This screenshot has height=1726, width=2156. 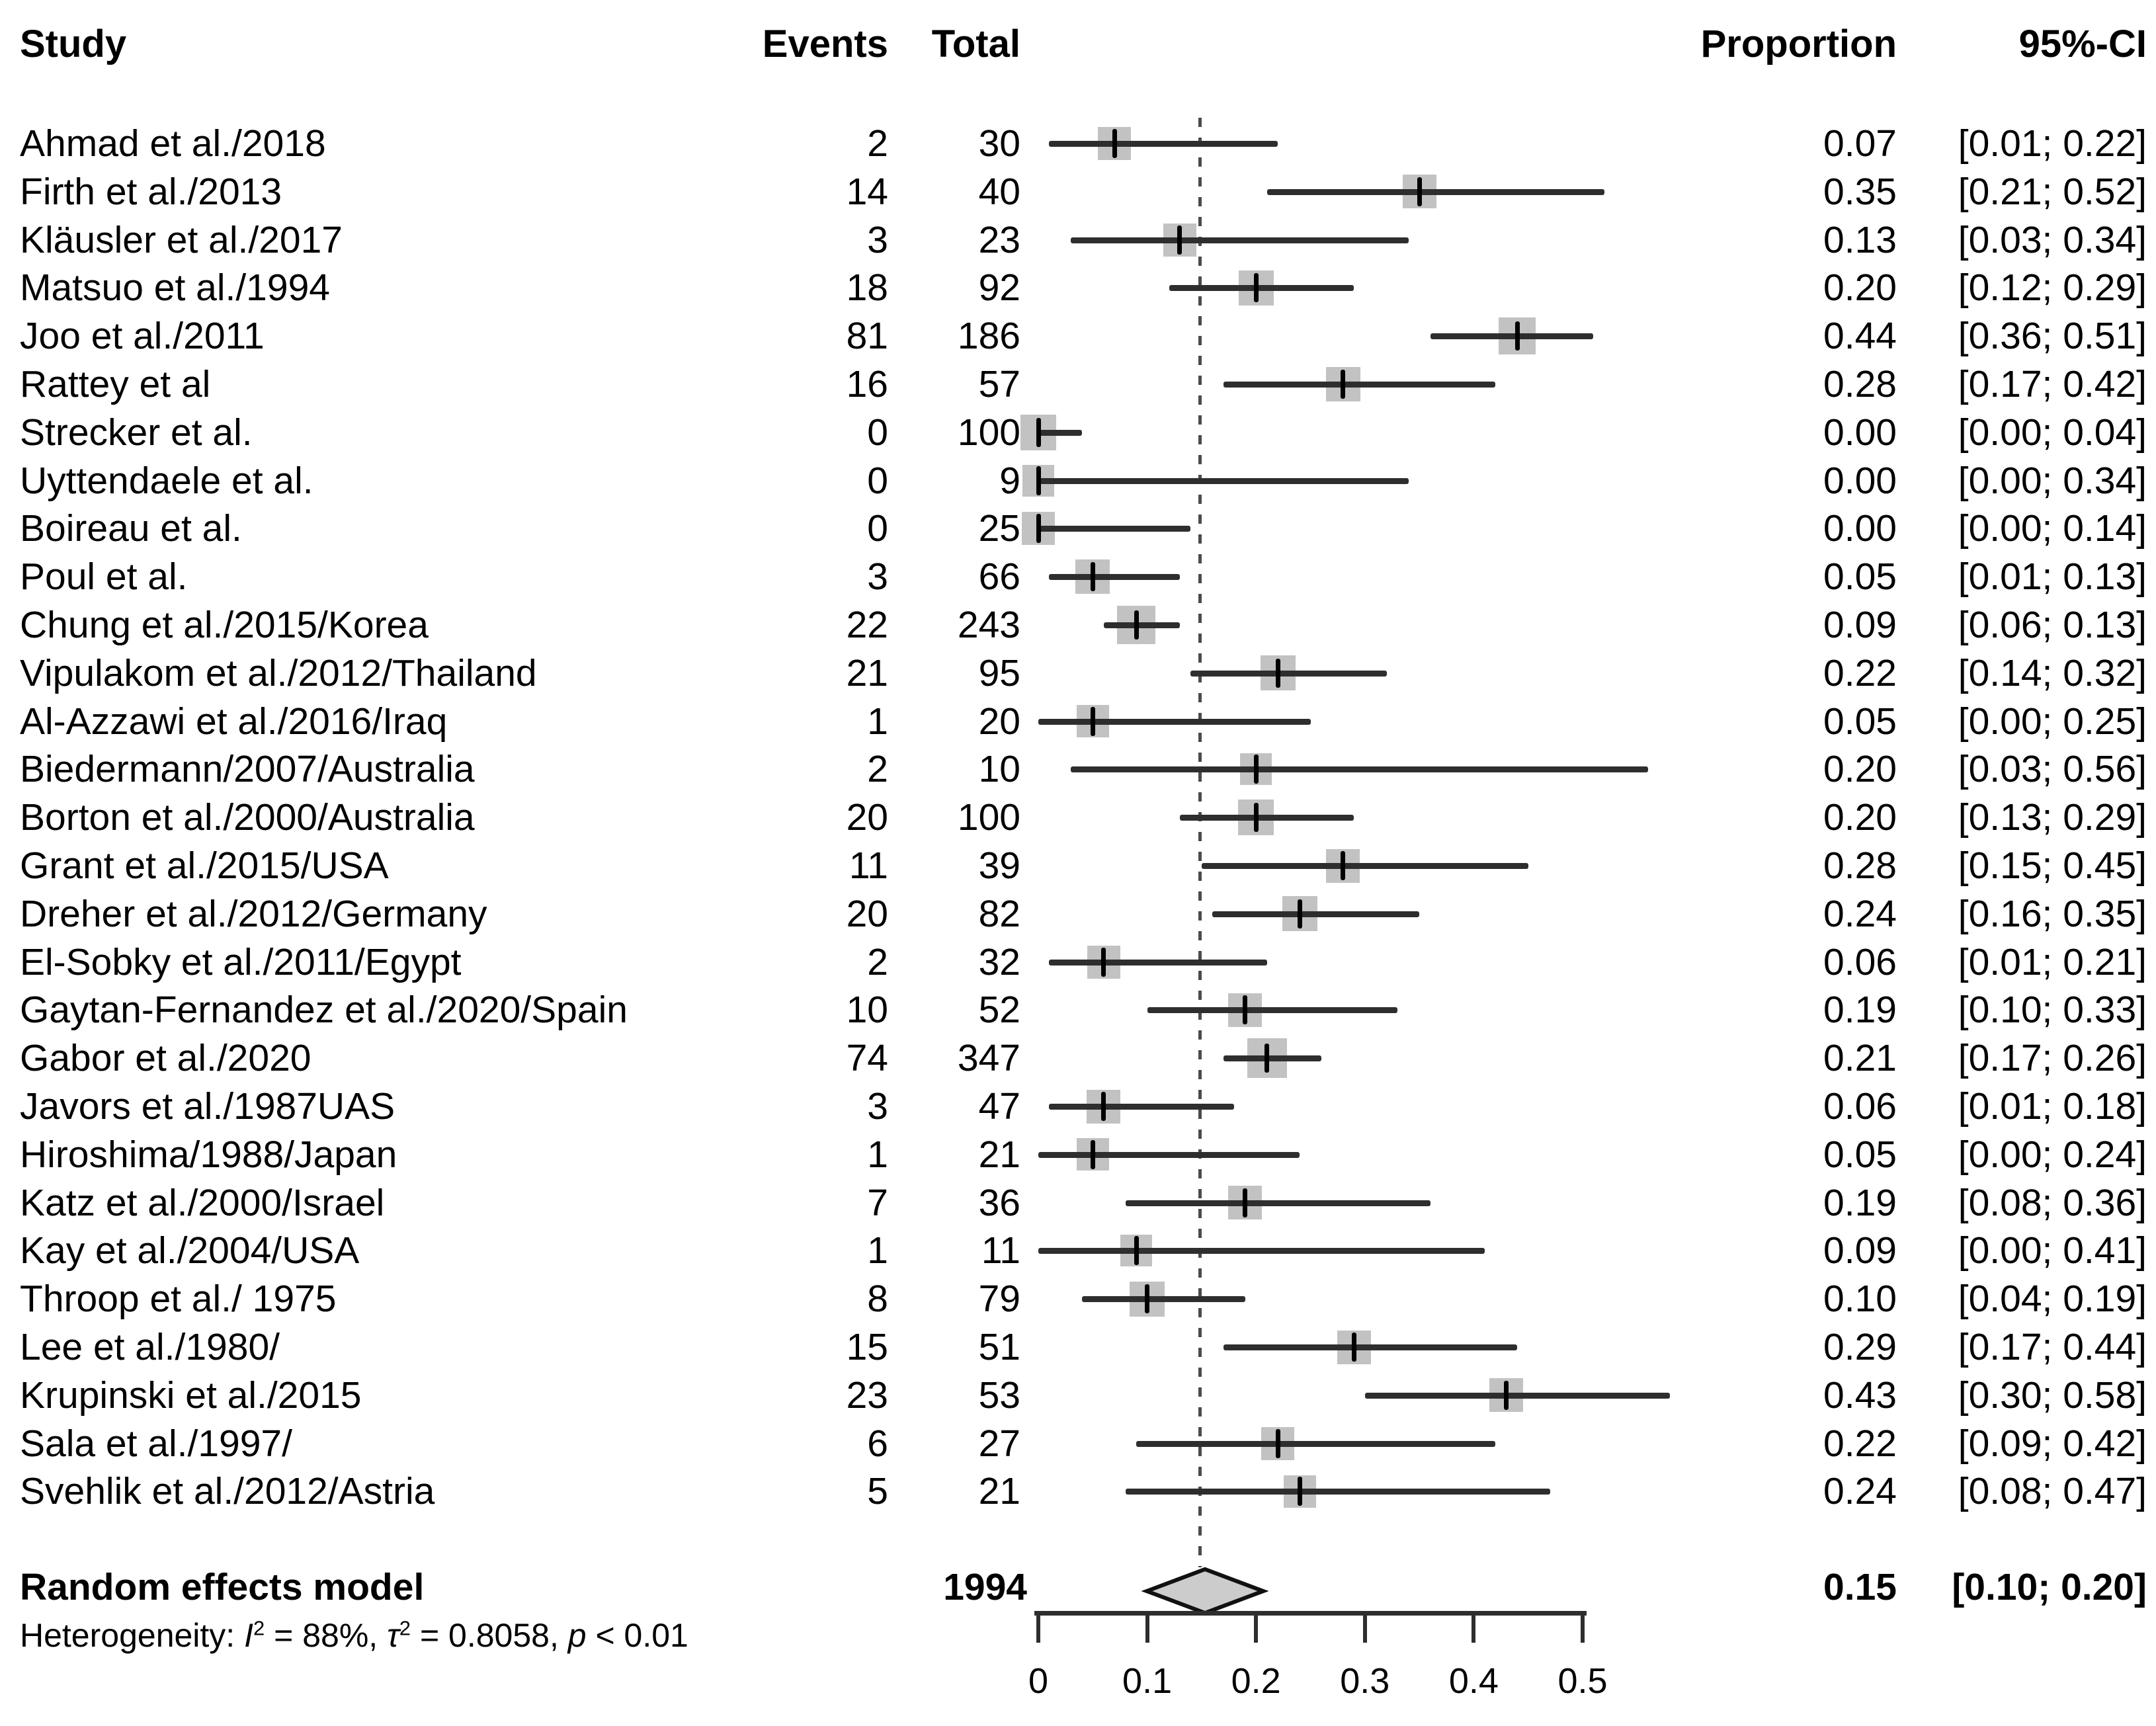 I want to click on study-label: Lee et al./1980/, so click(x=150, y=1347).